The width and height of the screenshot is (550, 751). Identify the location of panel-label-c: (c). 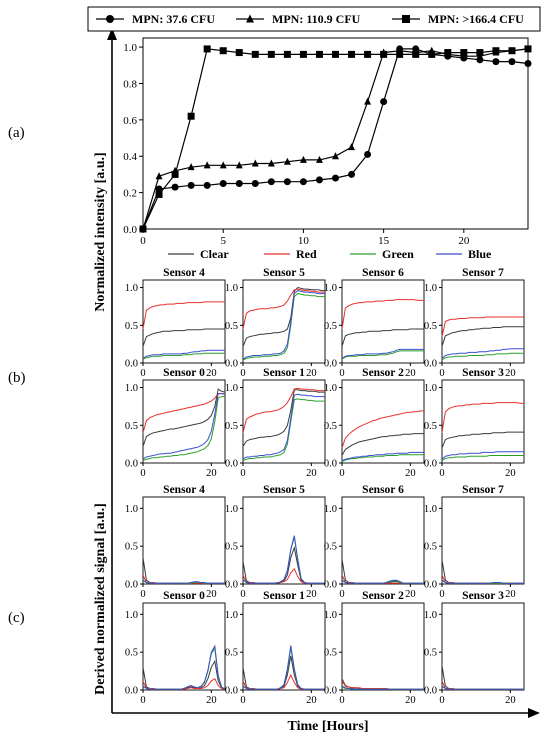
(16, 618).